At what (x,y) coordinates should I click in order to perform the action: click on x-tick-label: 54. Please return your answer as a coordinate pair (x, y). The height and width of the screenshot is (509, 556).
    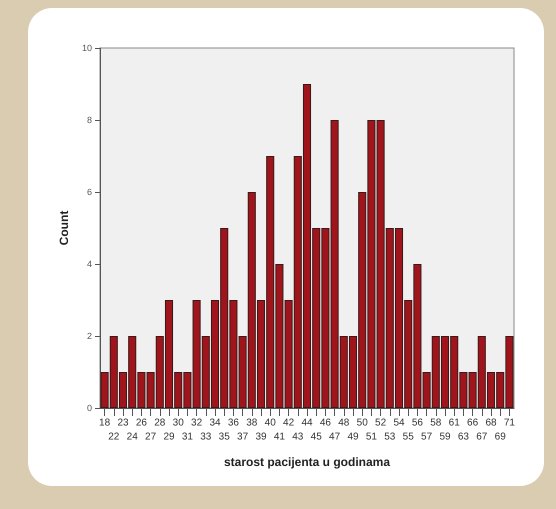
    Looking at the image, I should click on (399, 423).